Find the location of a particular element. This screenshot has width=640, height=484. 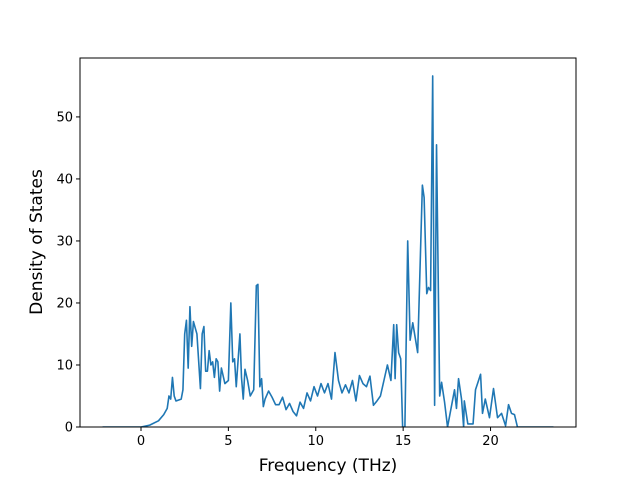

x-tick-label: 15 is located at coordinates (403, 441).